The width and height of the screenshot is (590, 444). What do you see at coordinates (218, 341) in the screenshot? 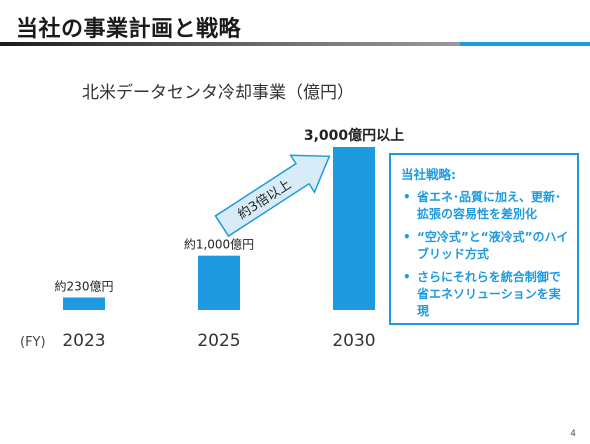
I see `x-tick-label: 2025` at bounding box center [218, 341].